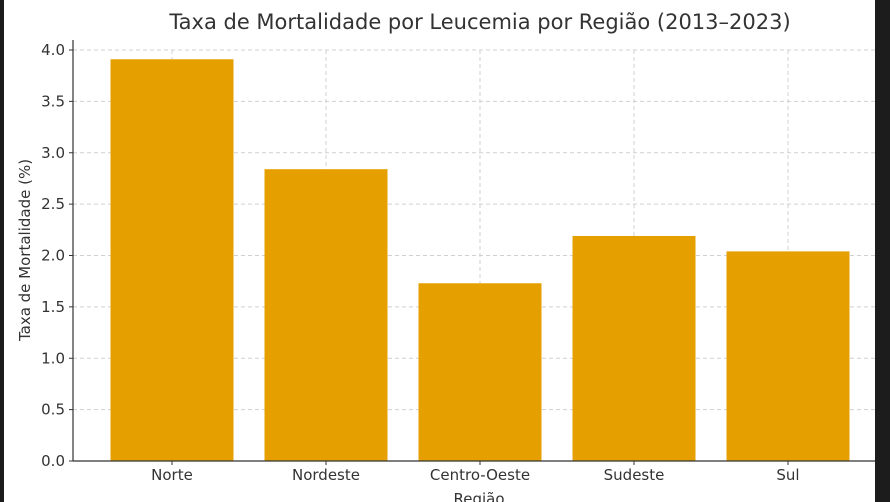  I want to click on x-tick-label: Centro-Oeste, so click(480, 475).